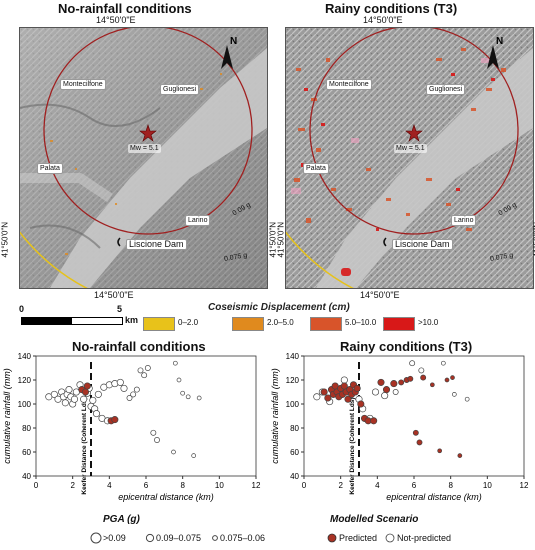 This screenshot has height=550, width=535. I want to click on keefer-label: Keefer Distance (Coherent Lds), so click(352, 445).